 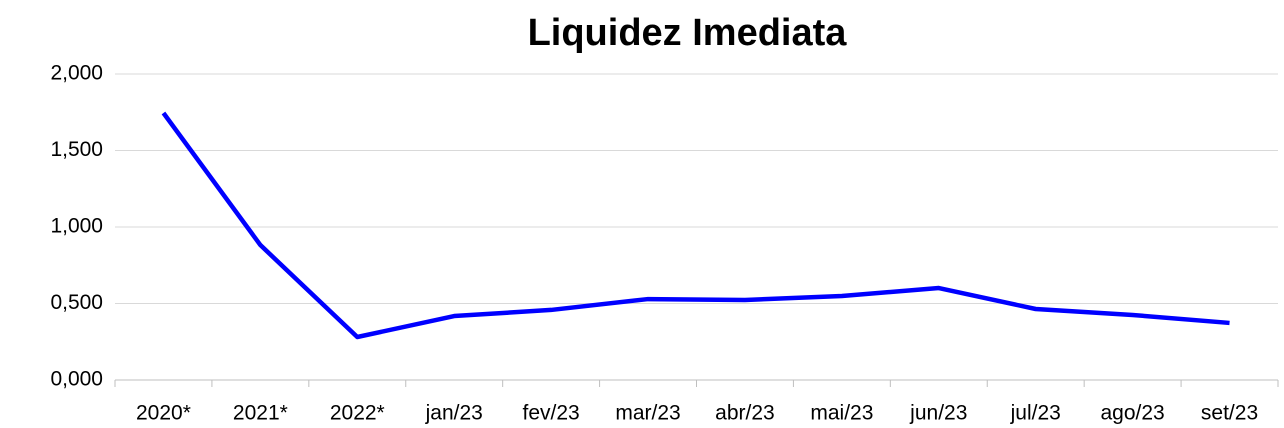 I want to click on y-tick-label: 1,000, so click(x=76, y=226).